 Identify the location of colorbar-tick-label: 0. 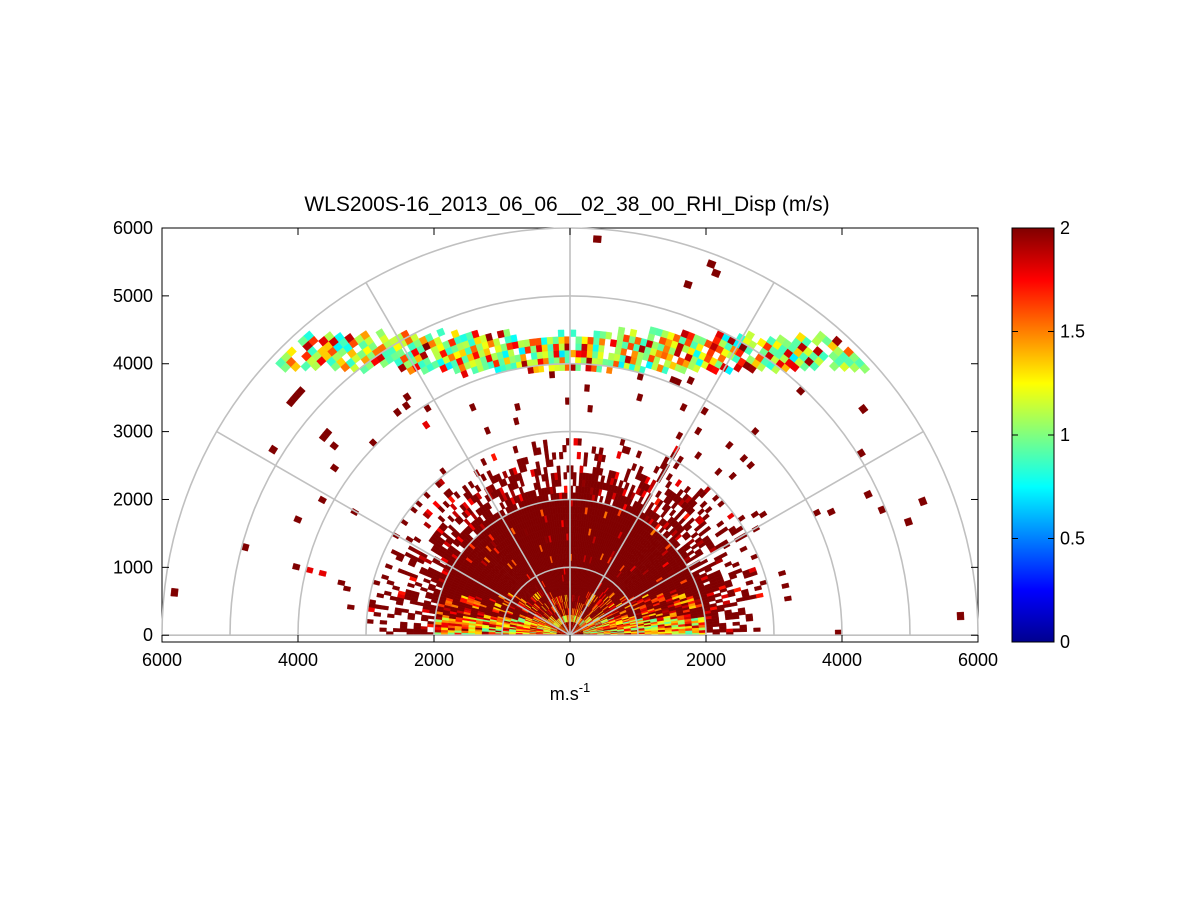
(1065, 642).